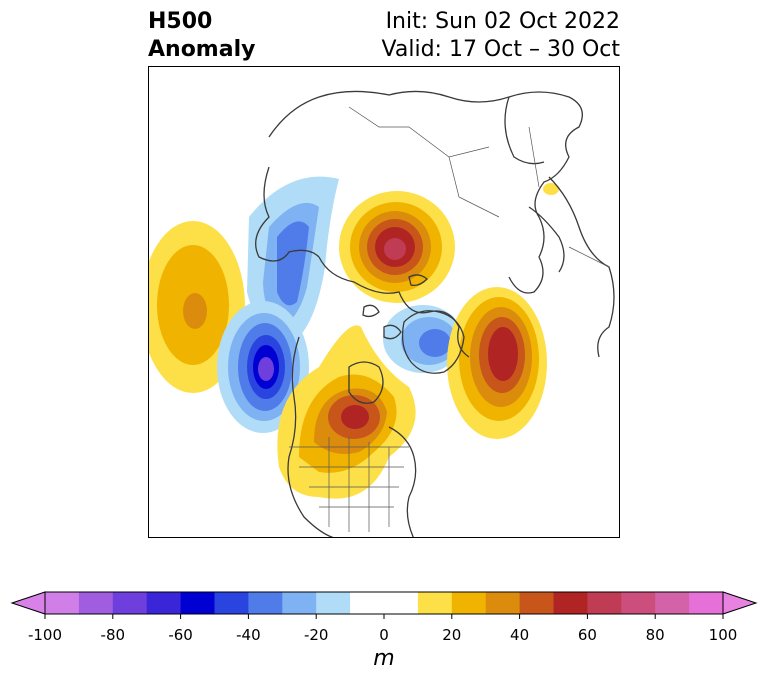 This screenshot has height=684, width=768. What do you see at coordinates (587, 635) in the screenshot?
I see `colorbar-tick-label: 60` at bounding box center [587, 635].